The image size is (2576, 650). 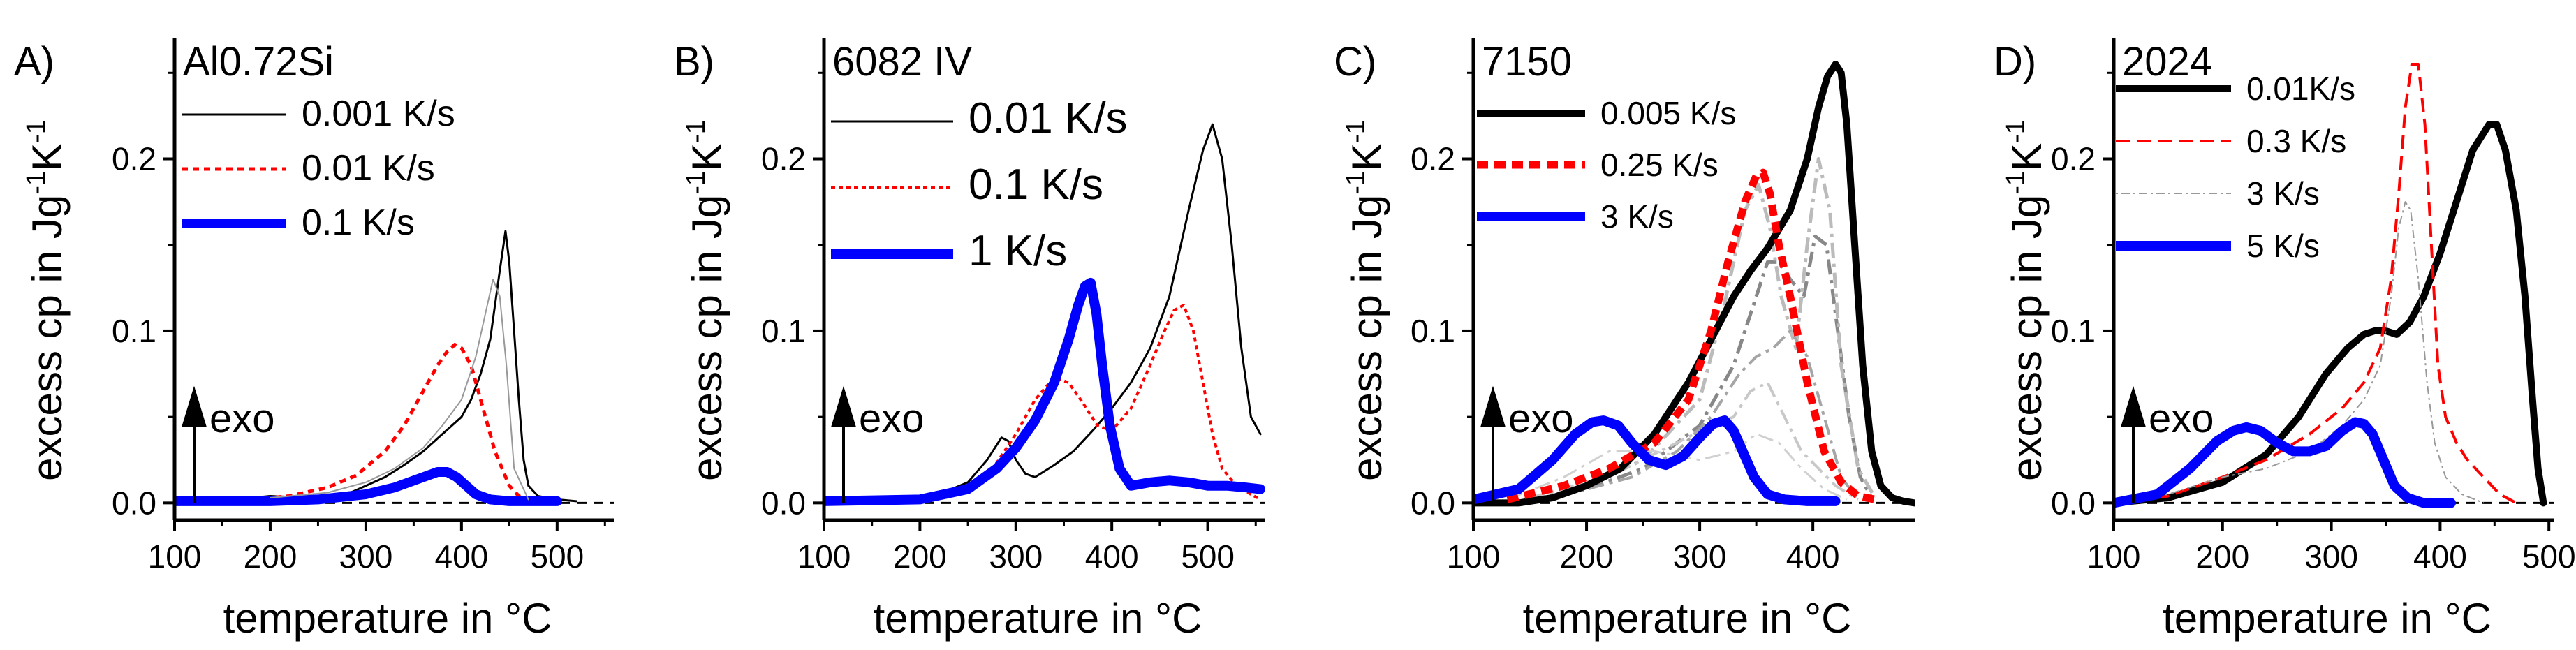 What do you see at coordinates (2283, 246) in the screenshot?
I see `legend-label: 5 K/s` at bounding box center [2283, 246].